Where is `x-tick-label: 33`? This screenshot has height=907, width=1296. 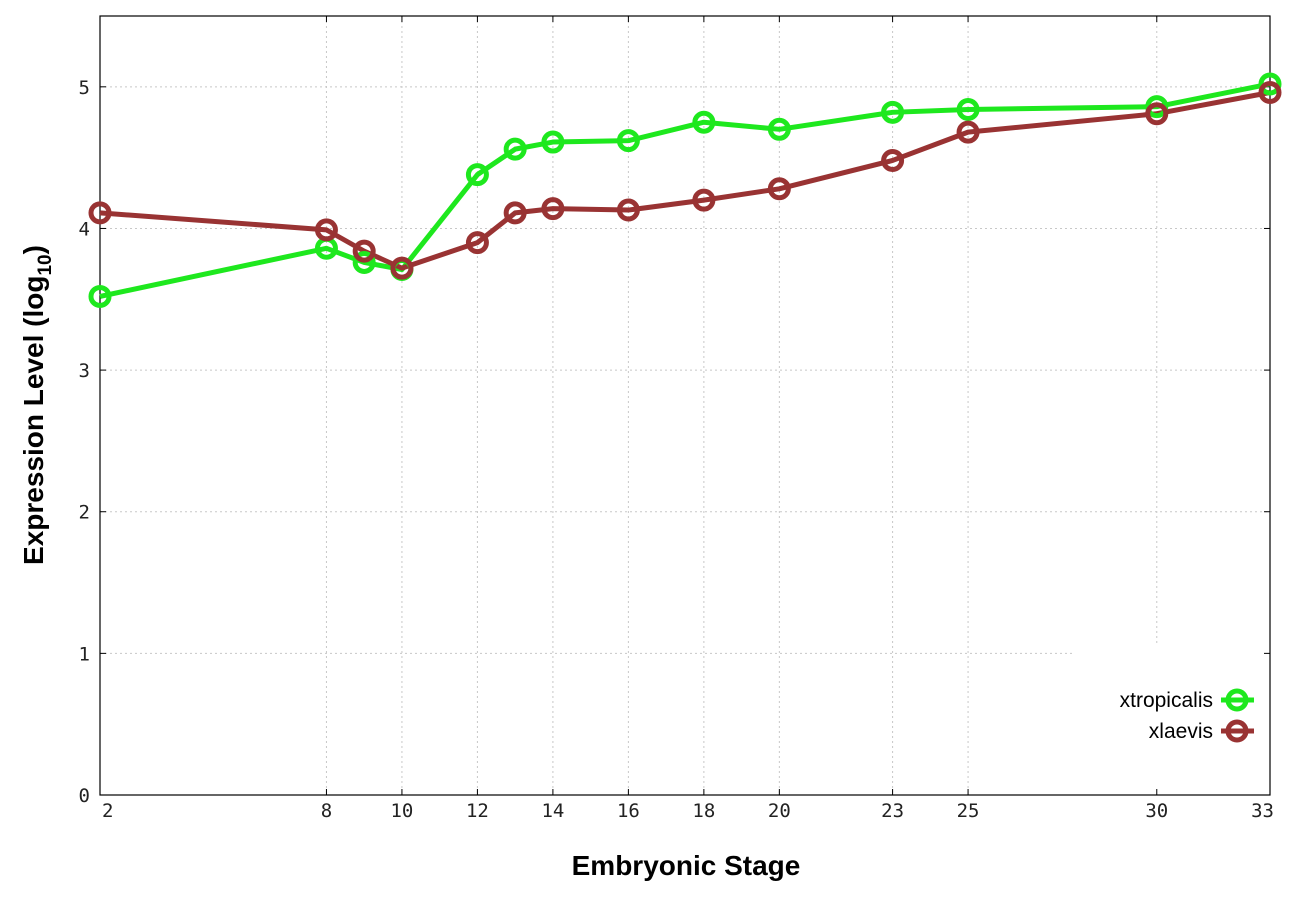
x-tick-label: 33 is located at coordinates (1262, 811).